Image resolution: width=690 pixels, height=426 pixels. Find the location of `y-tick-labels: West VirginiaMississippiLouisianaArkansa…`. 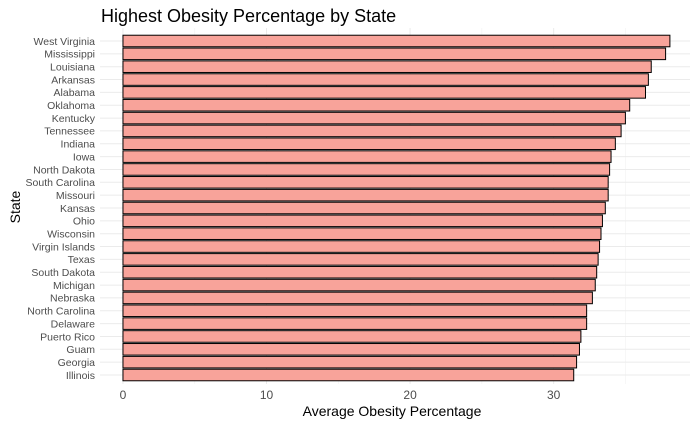

y-tick-labels: West VirginiaMississippiLouisianaArkansa… is located at coordinates (61, 209).